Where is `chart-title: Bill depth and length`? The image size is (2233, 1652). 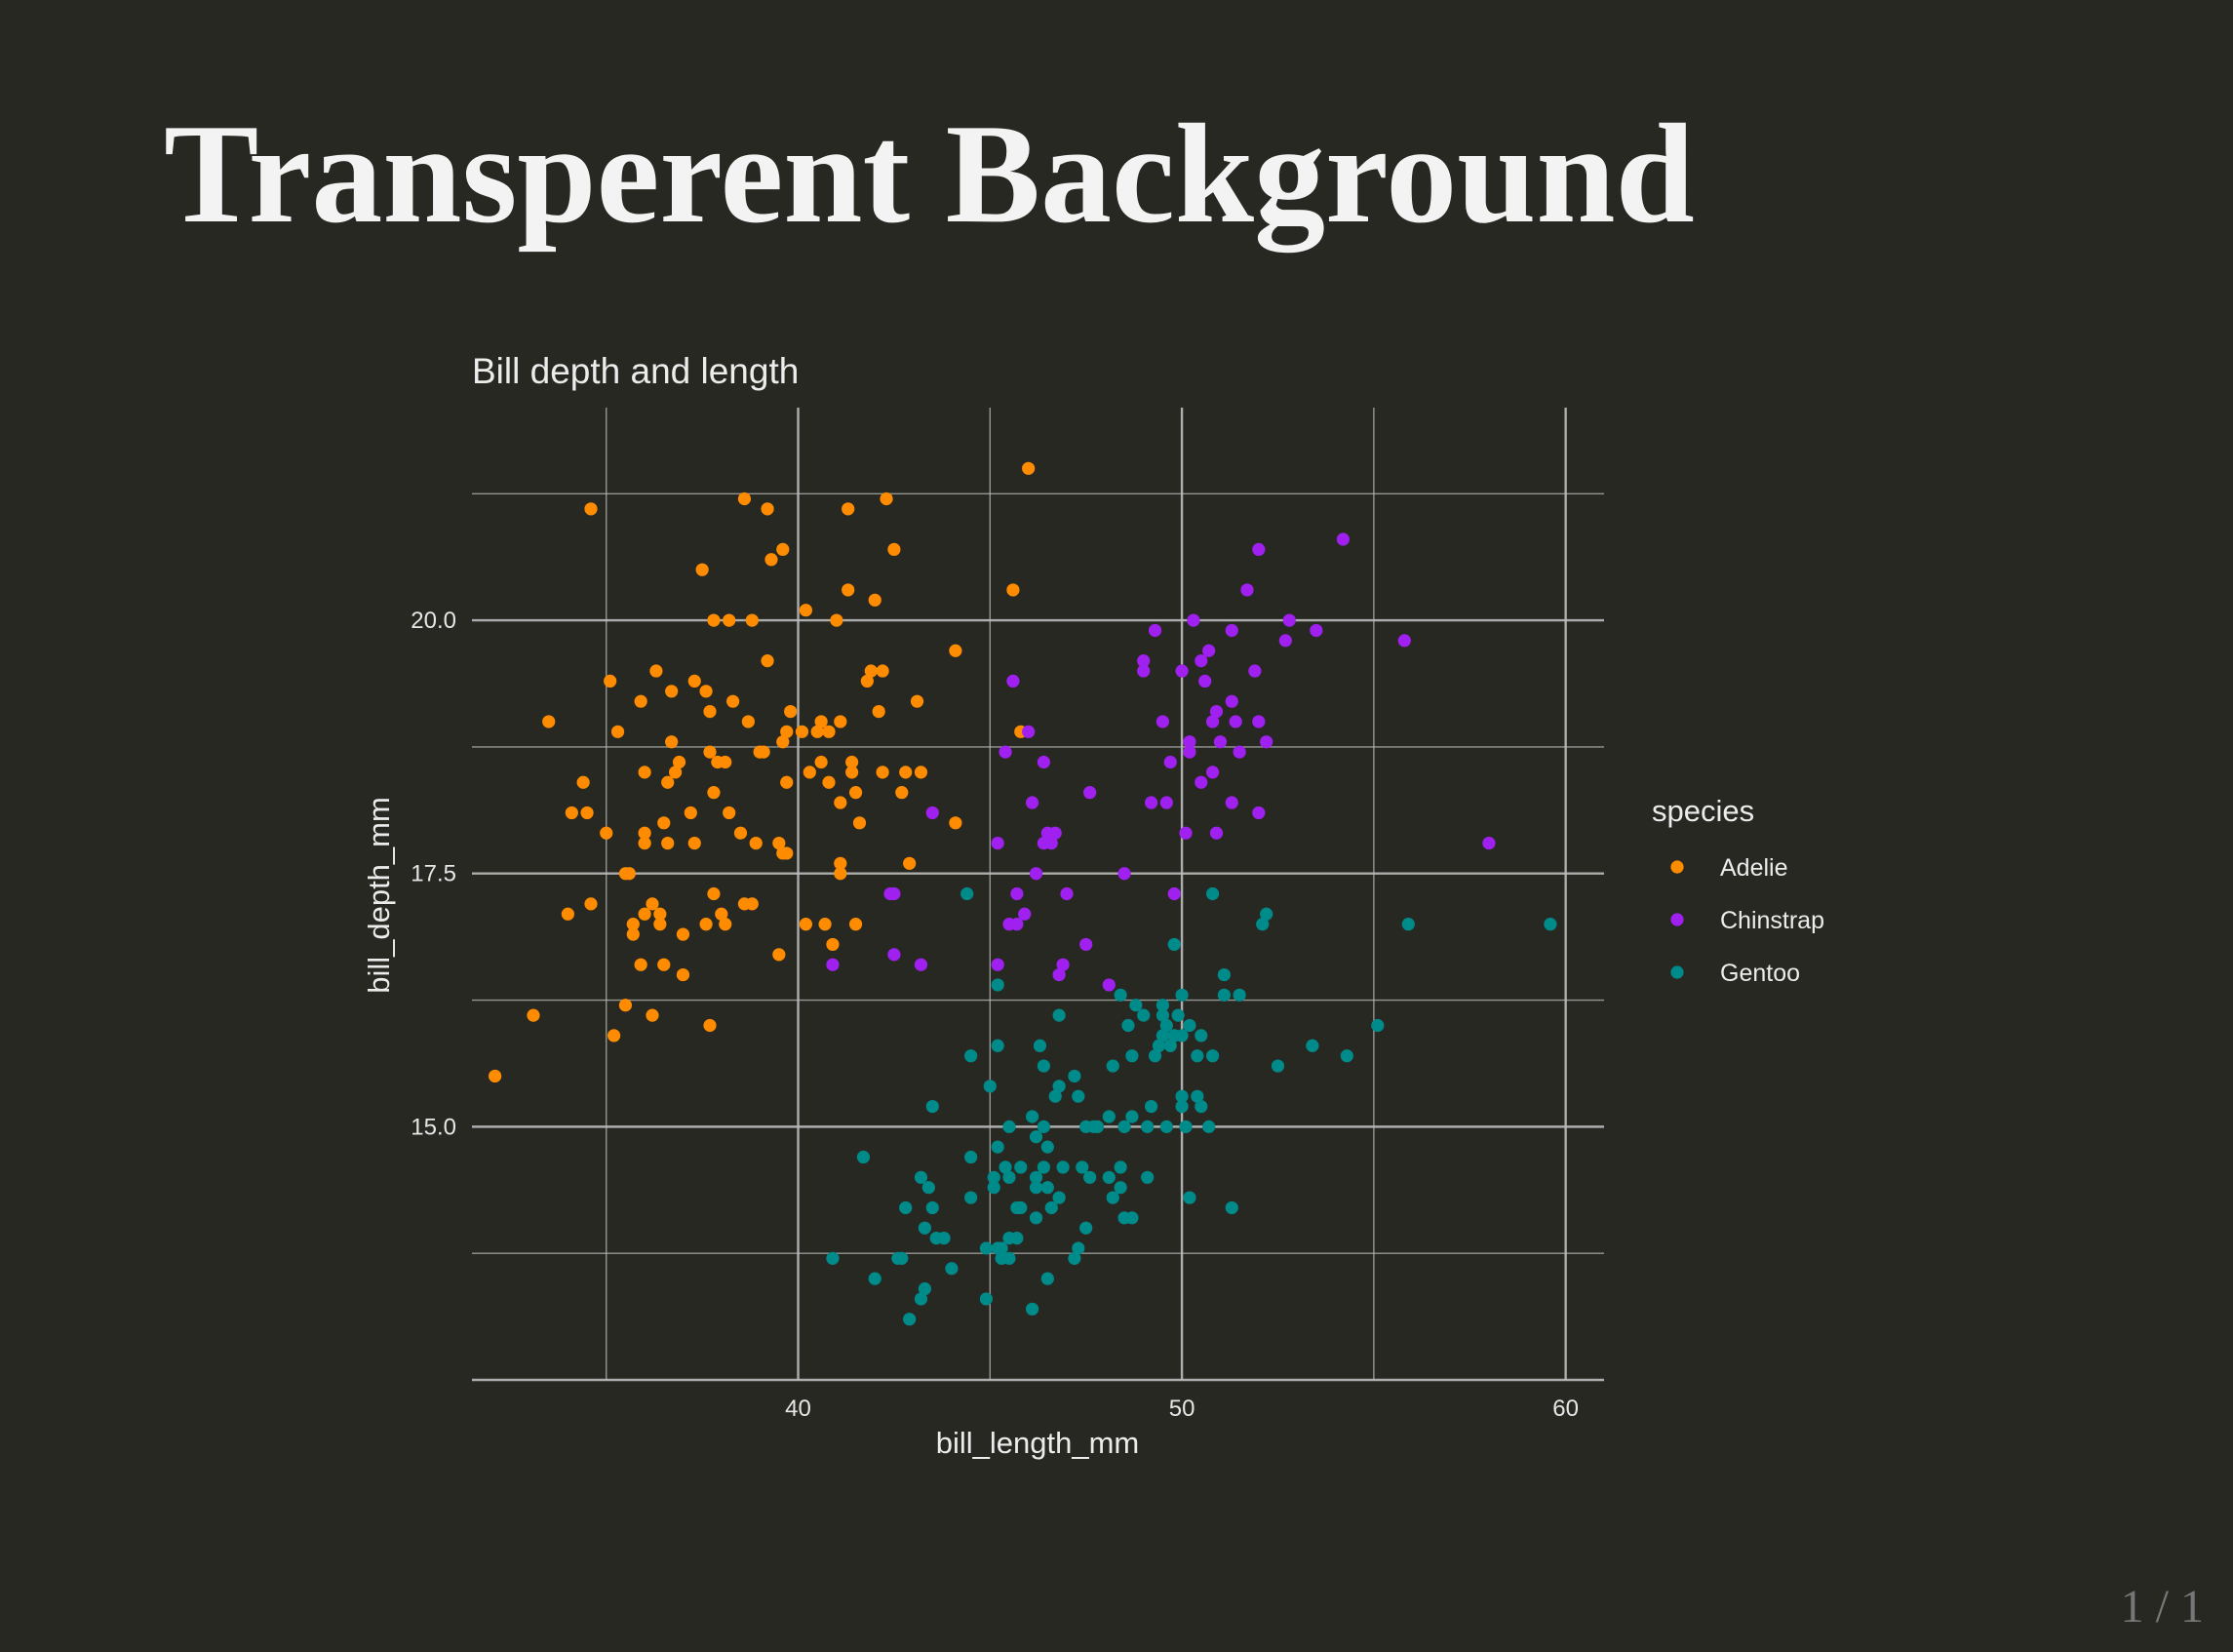
chart-title: Bill depth and length is located at coordinates (635, 371).